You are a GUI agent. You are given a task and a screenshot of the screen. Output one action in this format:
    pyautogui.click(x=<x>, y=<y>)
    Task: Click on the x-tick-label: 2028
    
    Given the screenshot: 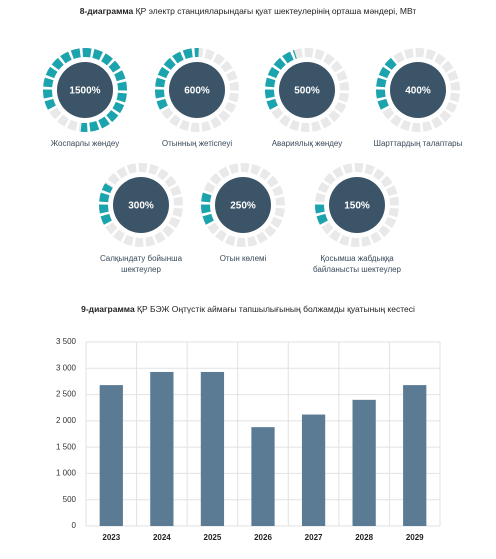 What is the action you would take?
    pyautogui.click(x=364, y=537)
    